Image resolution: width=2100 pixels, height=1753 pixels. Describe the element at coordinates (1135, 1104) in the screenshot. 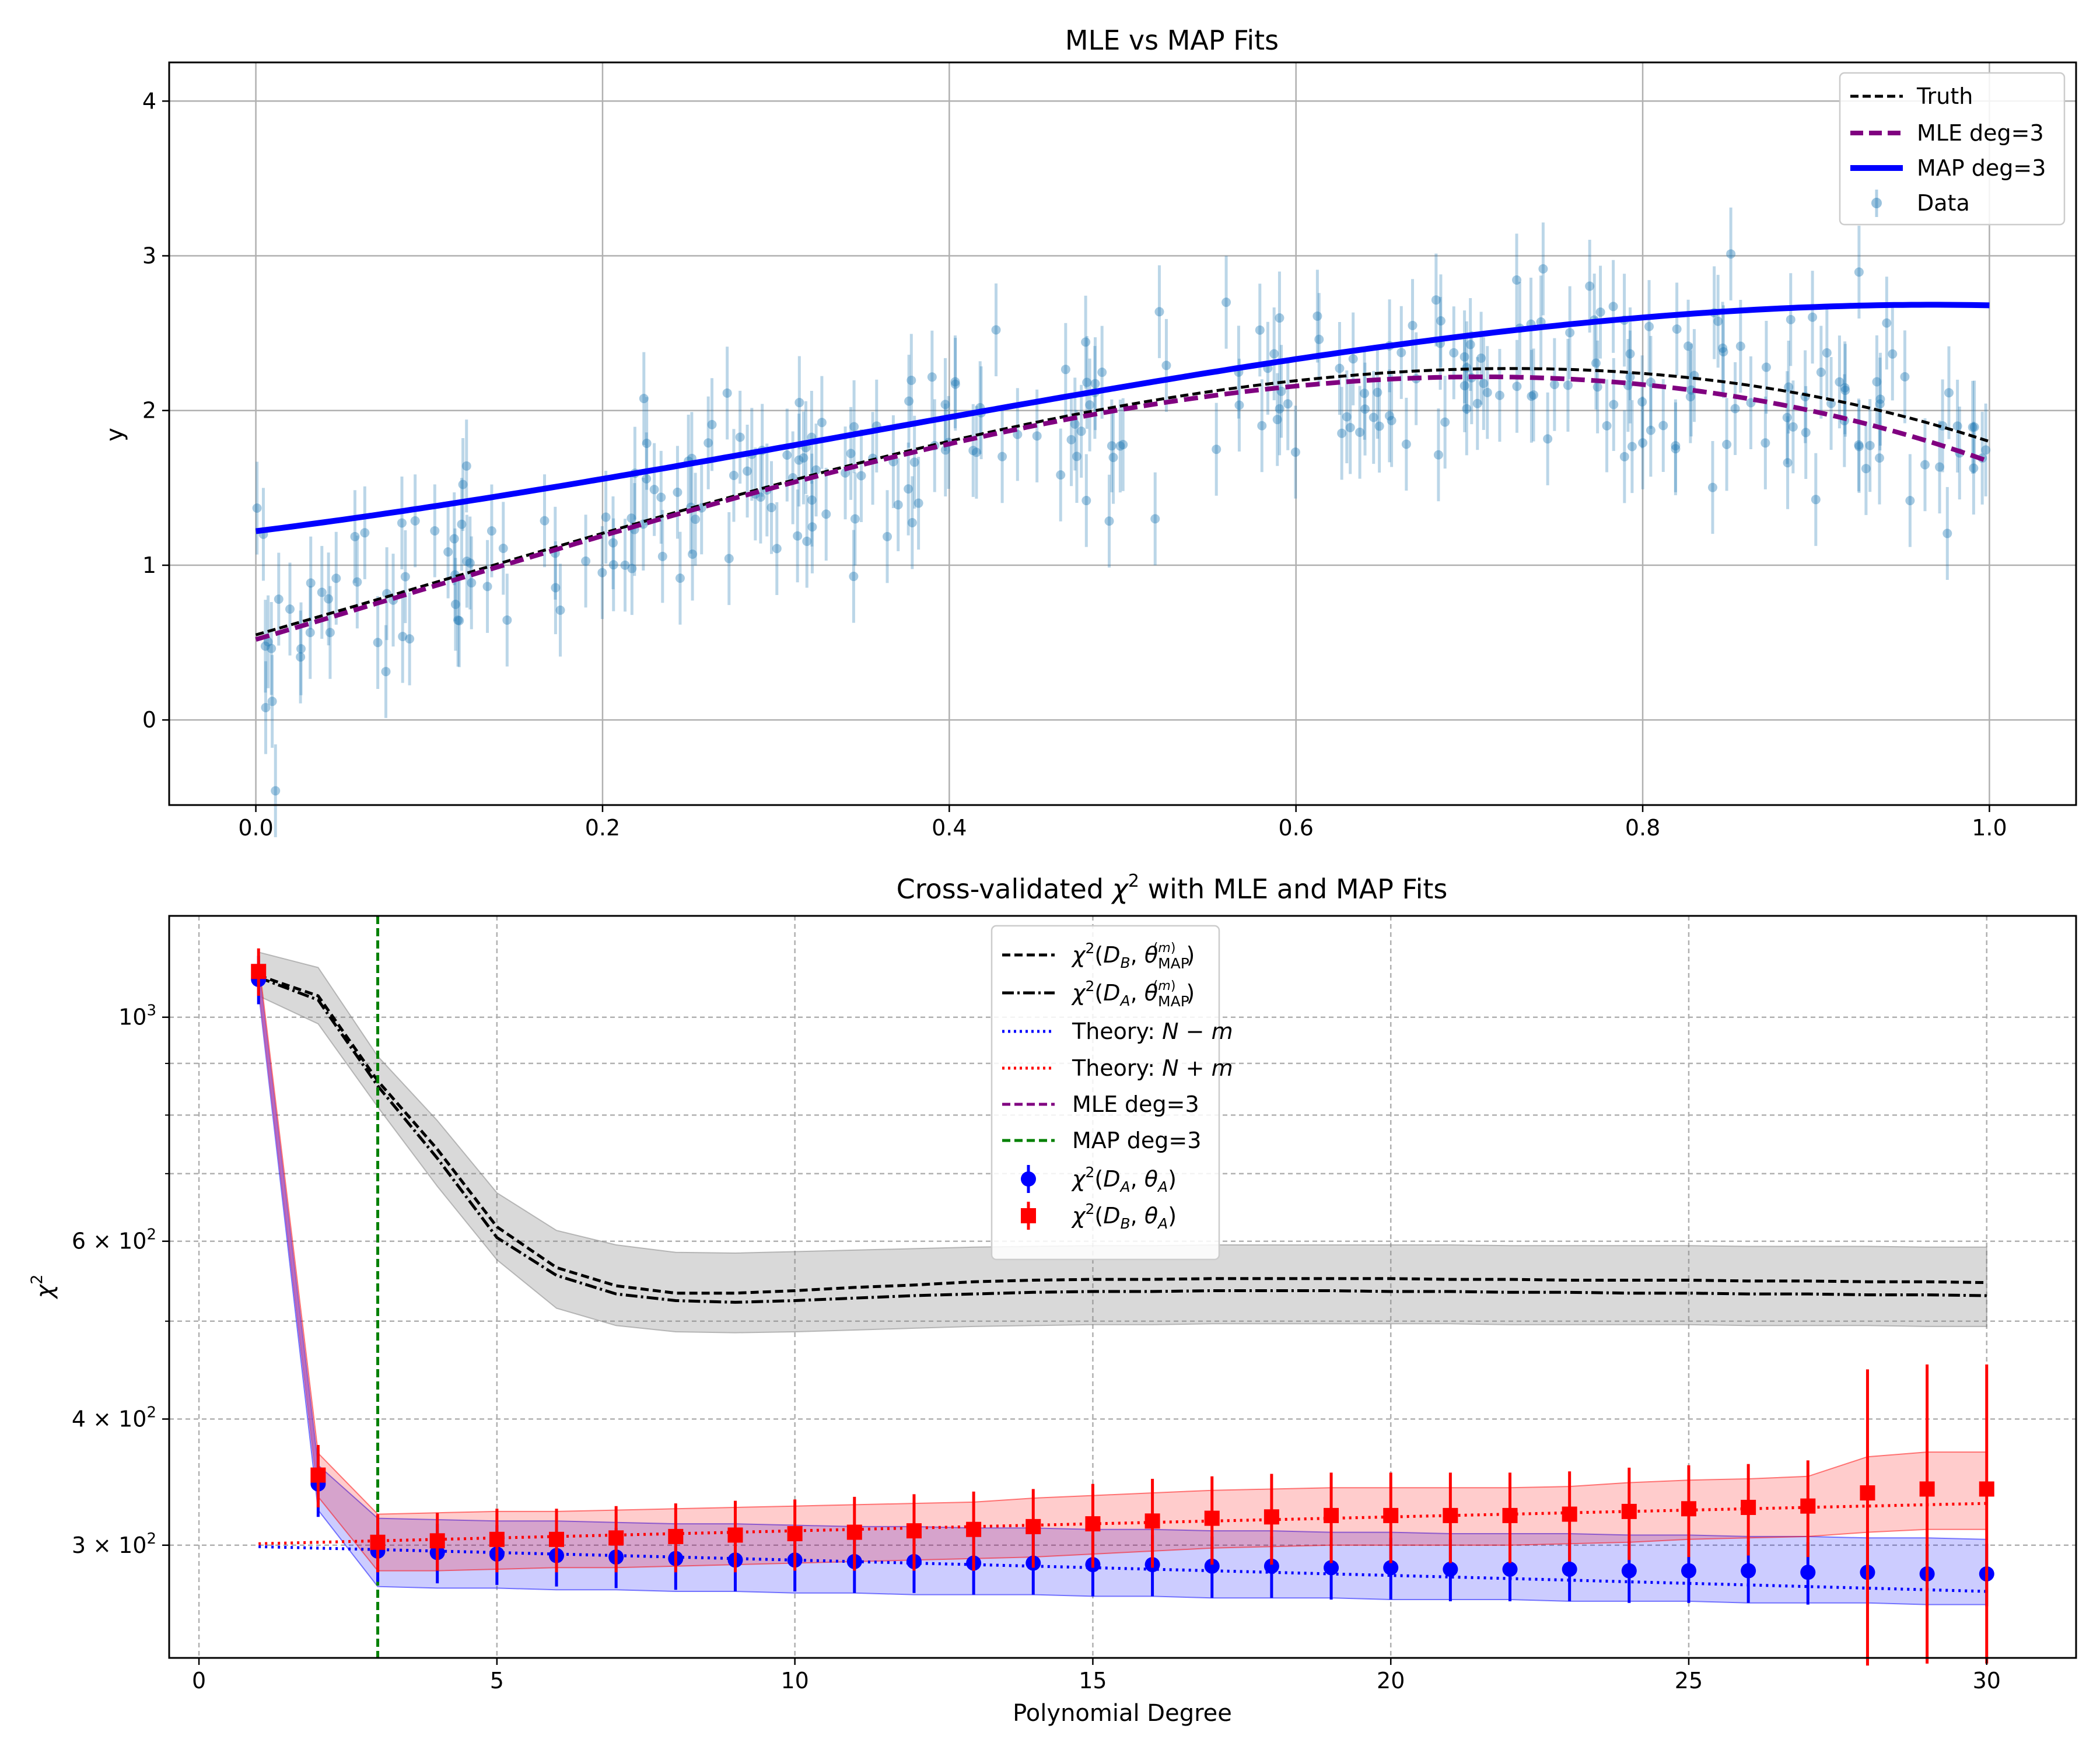

I see `legend-label-mle-deg: MLE deg=3` at that location.